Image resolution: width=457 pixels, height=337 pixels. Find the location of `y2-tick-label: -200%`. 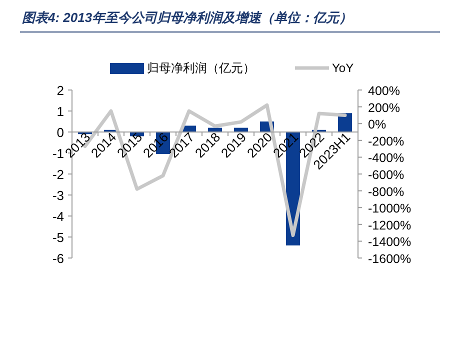

y2-tick-label: -200% is located at coordinates (386, 141).